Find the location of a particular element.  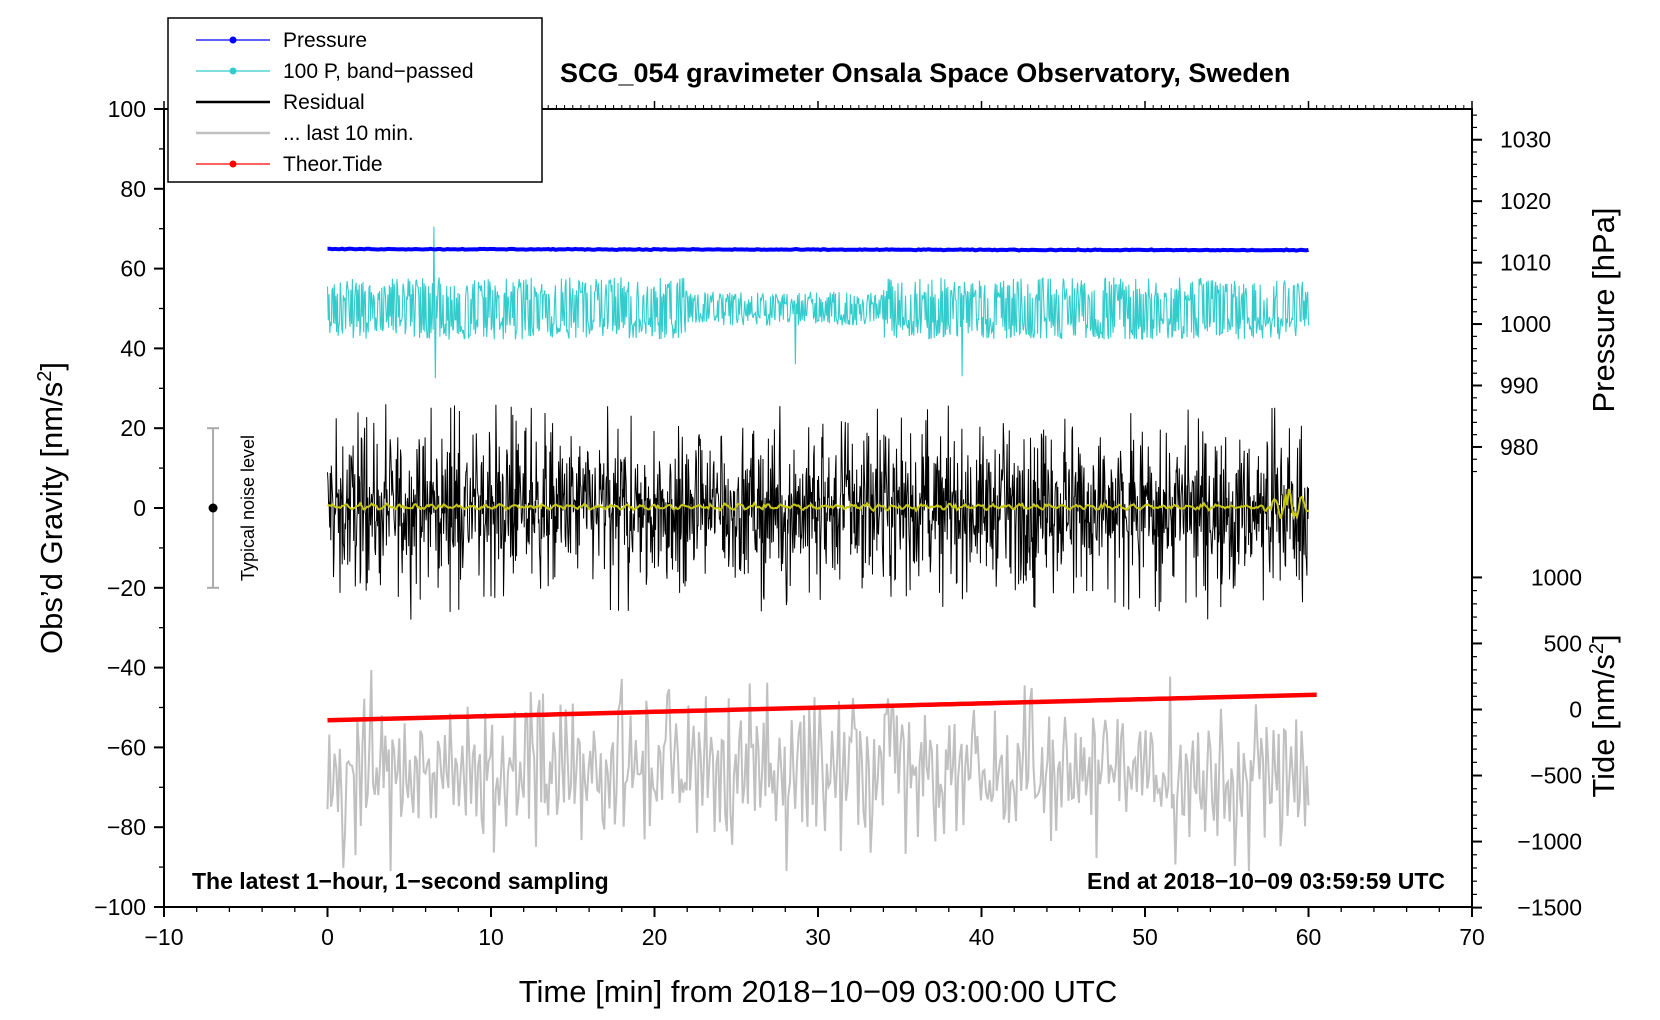

x-axis-title: Time [min] from 2018−10−09 03:00:00 UTC is located at coordinates (818, 991).